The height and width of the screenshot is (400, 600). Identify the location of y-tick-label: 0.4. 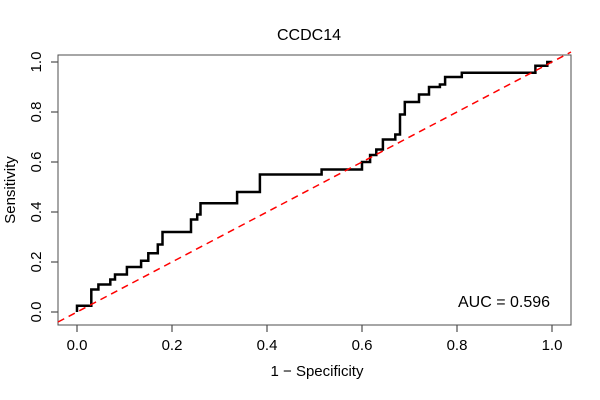
(36, 212).